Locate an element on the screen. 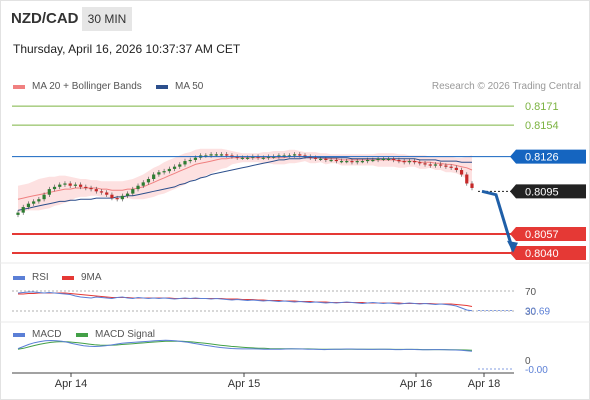 The height and width of the screenshot is (400, 590). time-axis-label: Apr 18 is located at coordinates (484, 384).